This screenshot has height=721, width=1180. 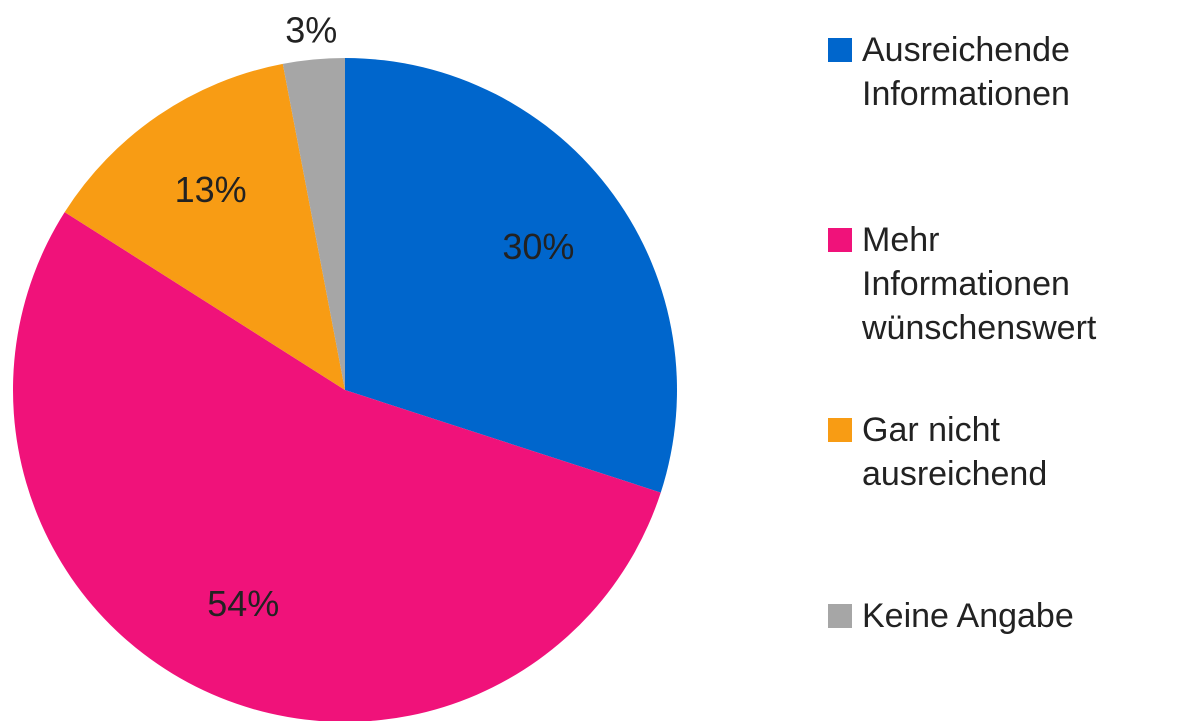 What do you see at coordinates (955, 452) in the screenshot?
I see `legend-label: Gar nicht ausreichend` at bounding box center [955, 452].